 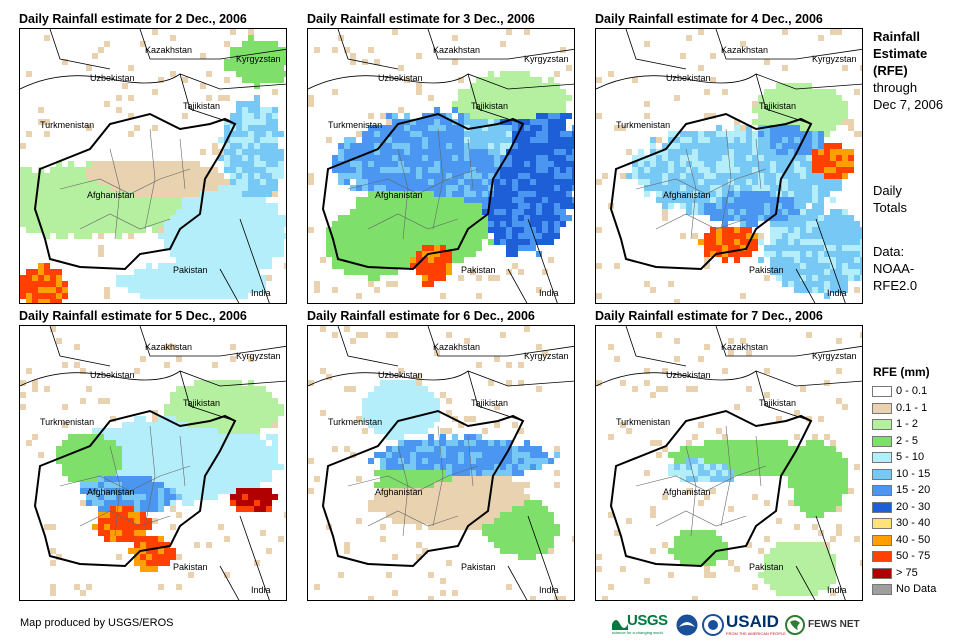 I want to click on legend-label: 0.1 - 1, so click(x=912, y=407).